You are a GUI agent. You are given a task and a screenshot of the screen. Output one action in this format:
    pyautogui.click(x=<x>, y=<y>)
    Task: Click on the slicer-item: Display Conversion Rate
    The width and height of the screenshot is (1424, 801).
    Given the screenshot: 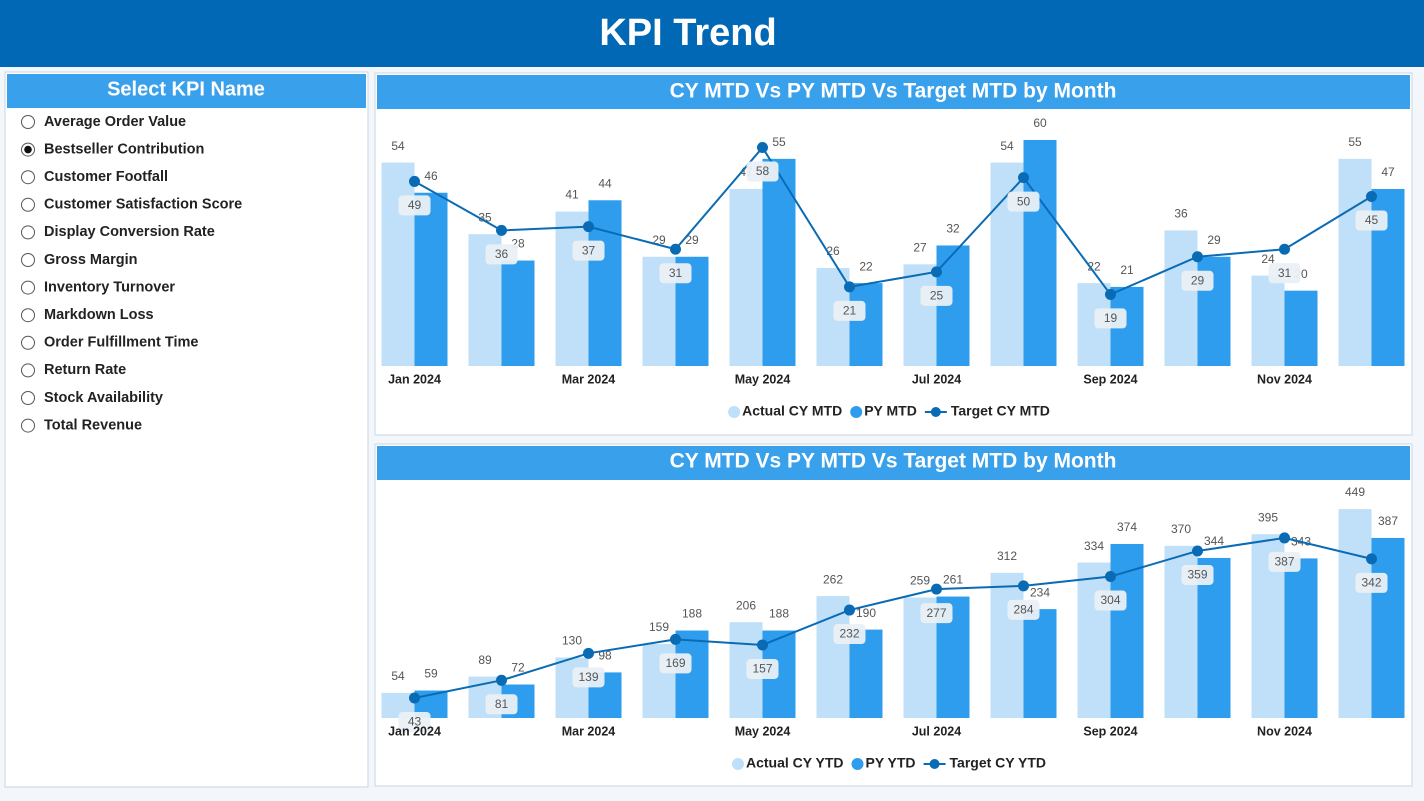 What is the action you would take?
    pyautogui.click(x=129, y=232)
    